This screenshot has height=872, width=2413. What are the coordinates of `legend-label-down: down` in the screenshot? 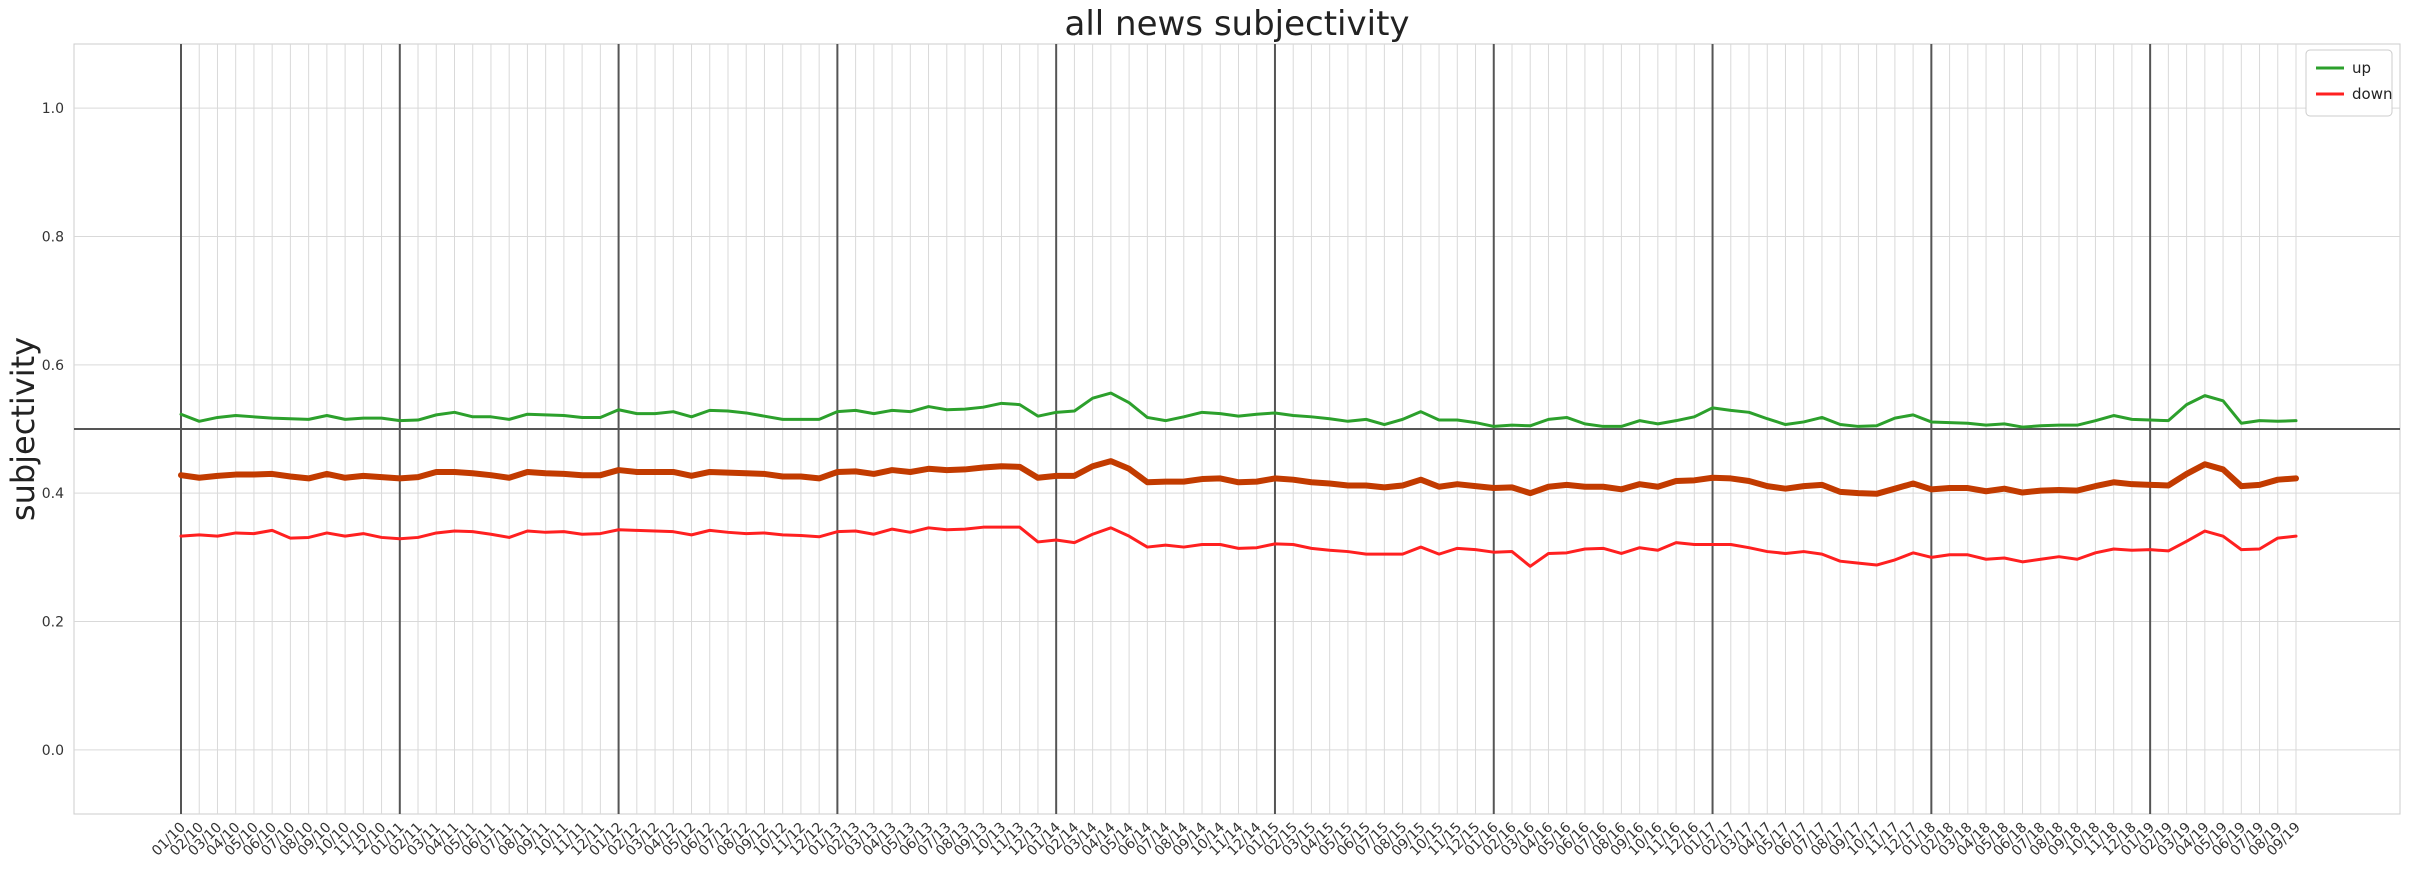 It's located at (2372, 94).